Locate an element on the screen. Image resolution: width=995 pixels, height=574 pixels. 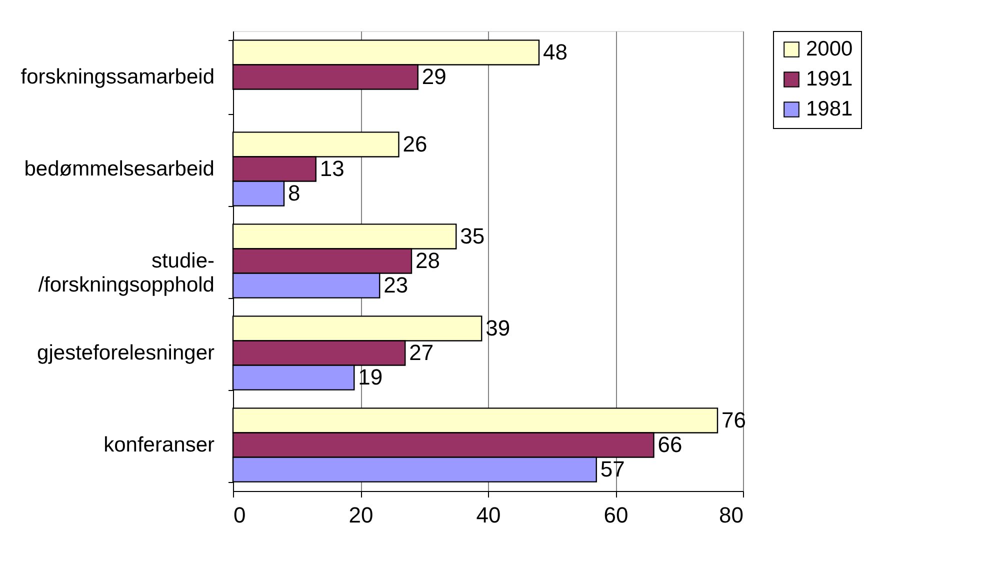
data-label: 48 is located at coordinates (555, 51).